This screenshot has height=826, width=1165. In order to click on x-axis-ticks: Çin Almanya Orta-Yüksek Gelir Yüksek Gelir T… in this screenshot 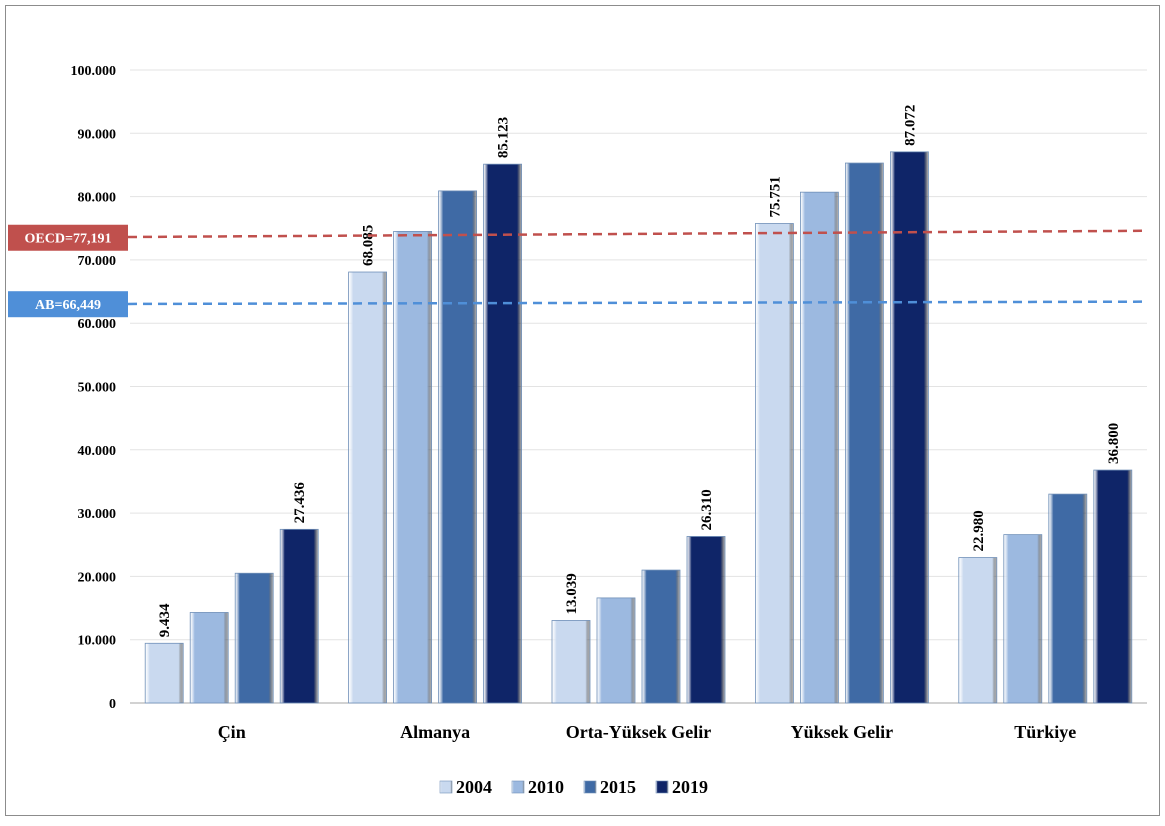, I will do `click(647, 732)`.